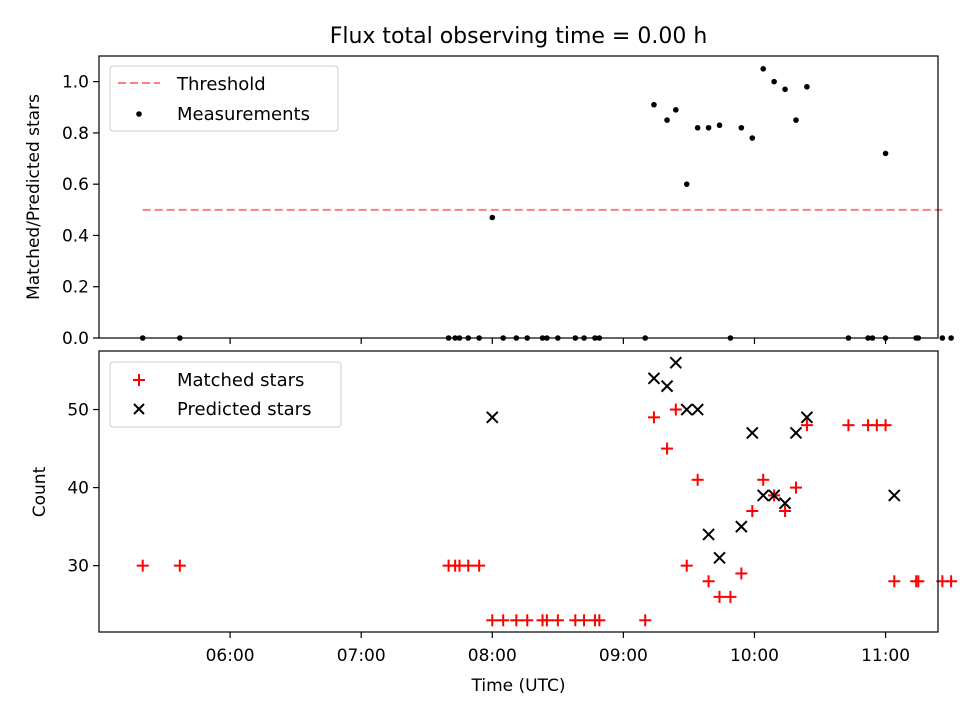  I want to click on x-tick-label: 09:00, so click(623, 656).